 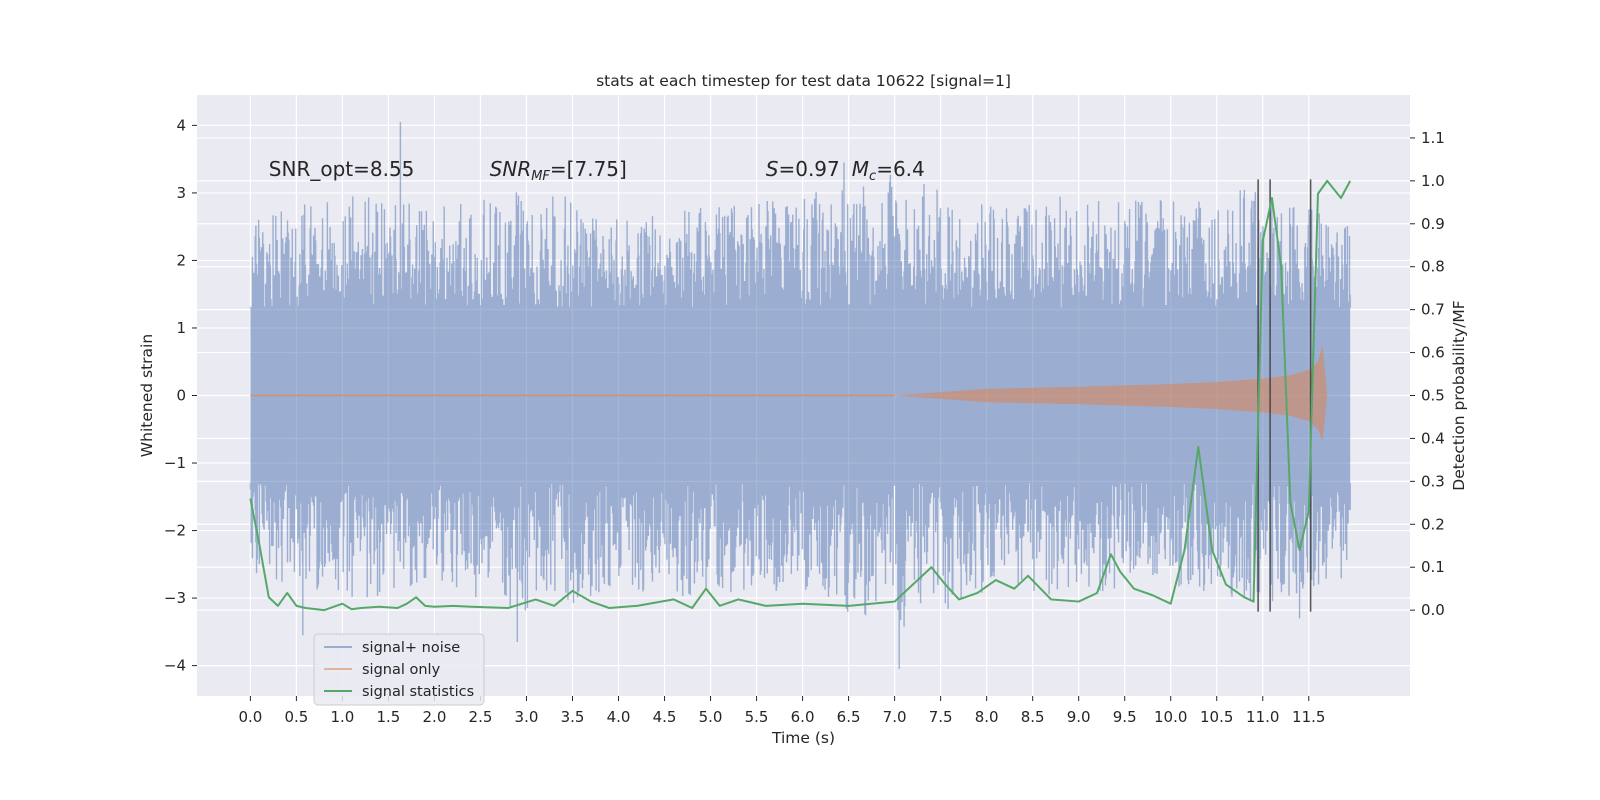 What do you see at coordinates (388, 717) in the screenshot?
I see `x-tick-label: 1.5` at bounding box center [388, 717].